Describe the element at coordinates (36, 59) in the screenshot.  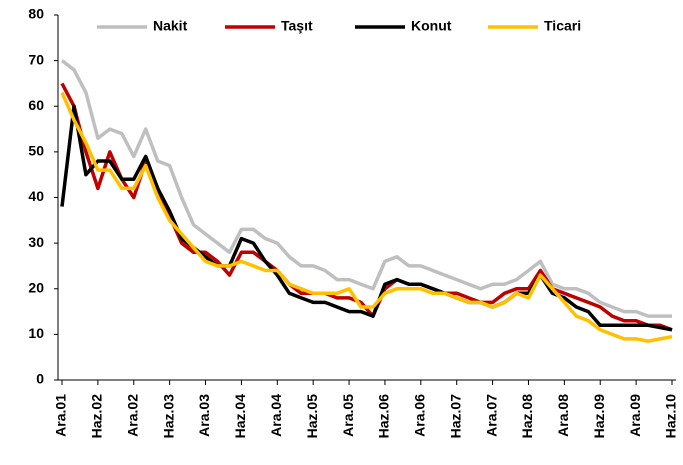
I see `y-tick-label: 70` at that location.